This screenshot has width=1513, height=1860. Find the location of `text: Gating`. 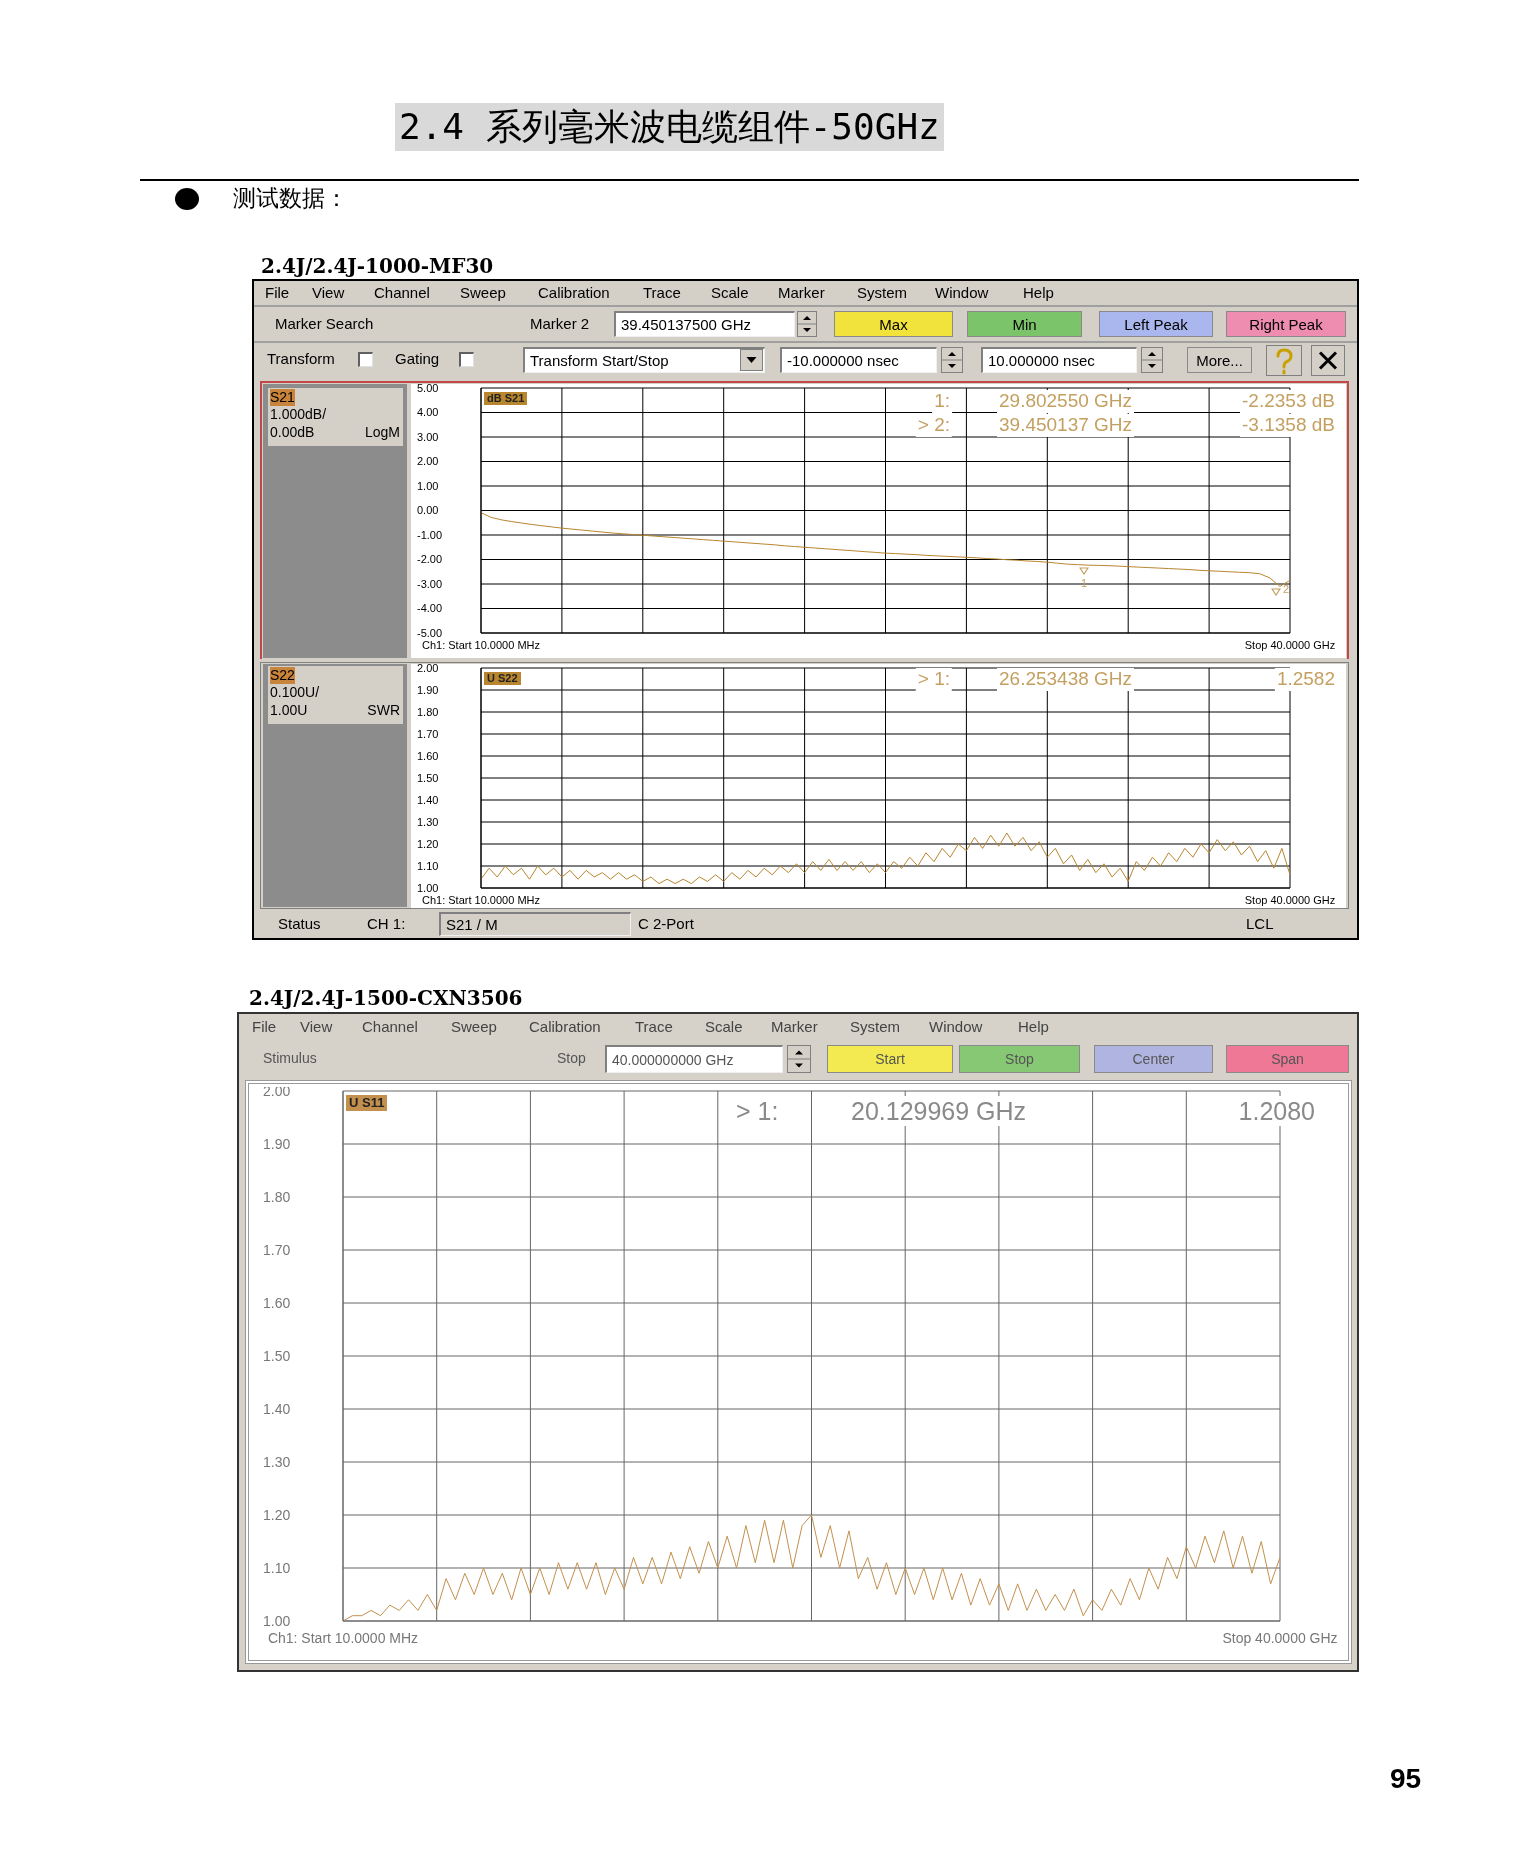

text: Gating is located at coordinates (417, 359).